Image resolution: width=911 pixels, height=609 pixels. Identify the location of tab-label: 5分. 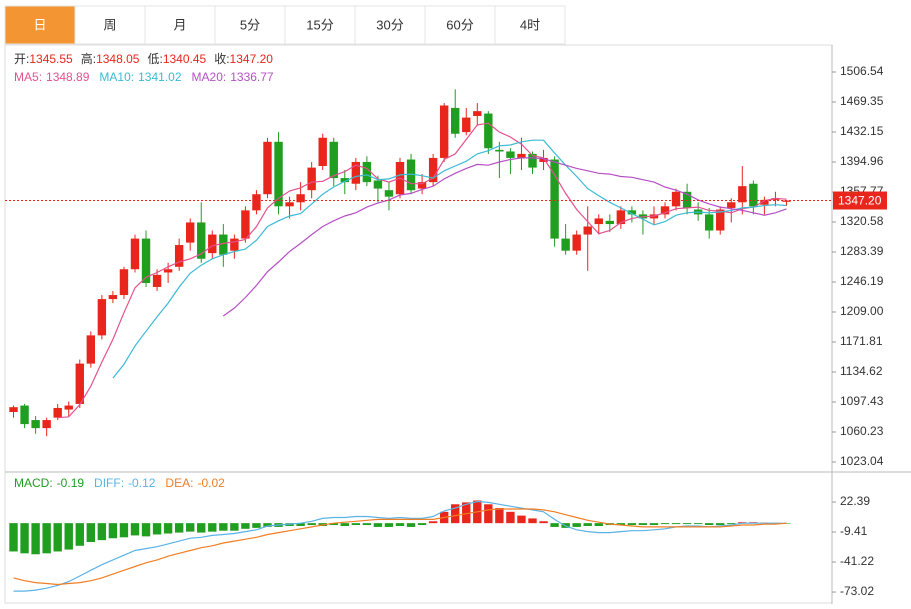
(250, 24).